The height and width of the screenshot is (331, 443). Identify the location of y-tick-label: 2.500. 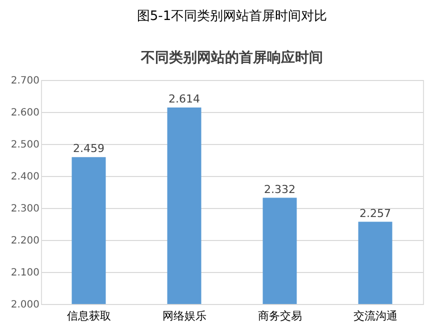
(25, 145).